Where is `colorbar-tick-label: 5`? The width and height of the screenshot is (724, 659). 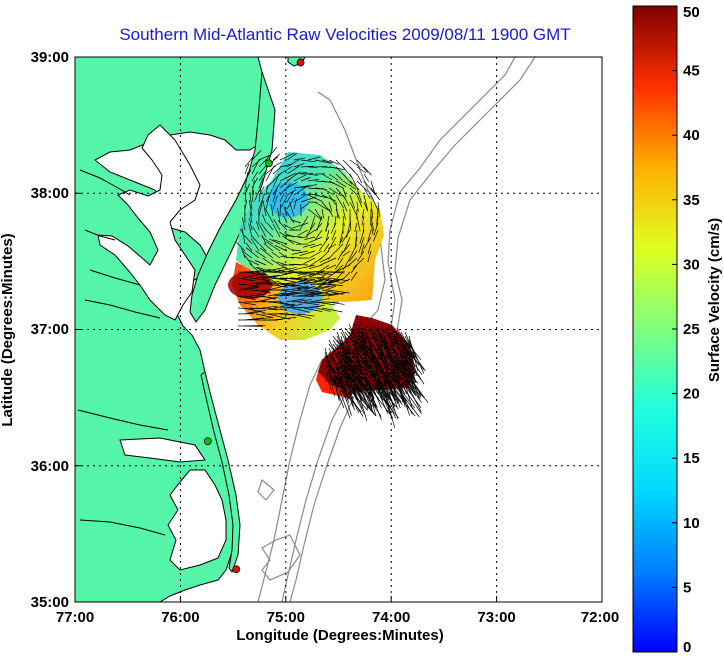 colorbar-tick-label: 5 is located at coordinates (687, 587).